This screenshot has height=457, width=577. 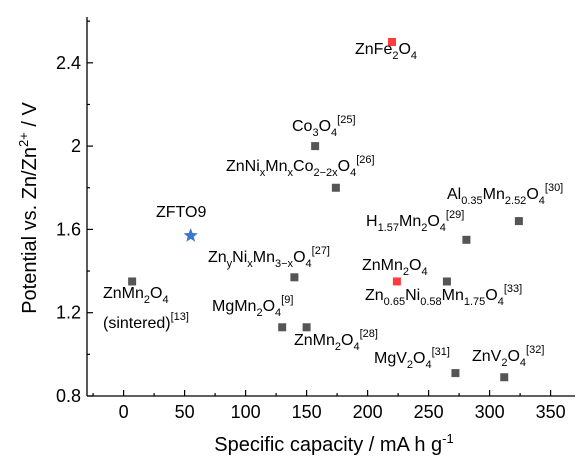 What do you see at coordinates (490, 412) in the screenshot?
I see `x-tick-label: 300` at bounding box center [490, 412].